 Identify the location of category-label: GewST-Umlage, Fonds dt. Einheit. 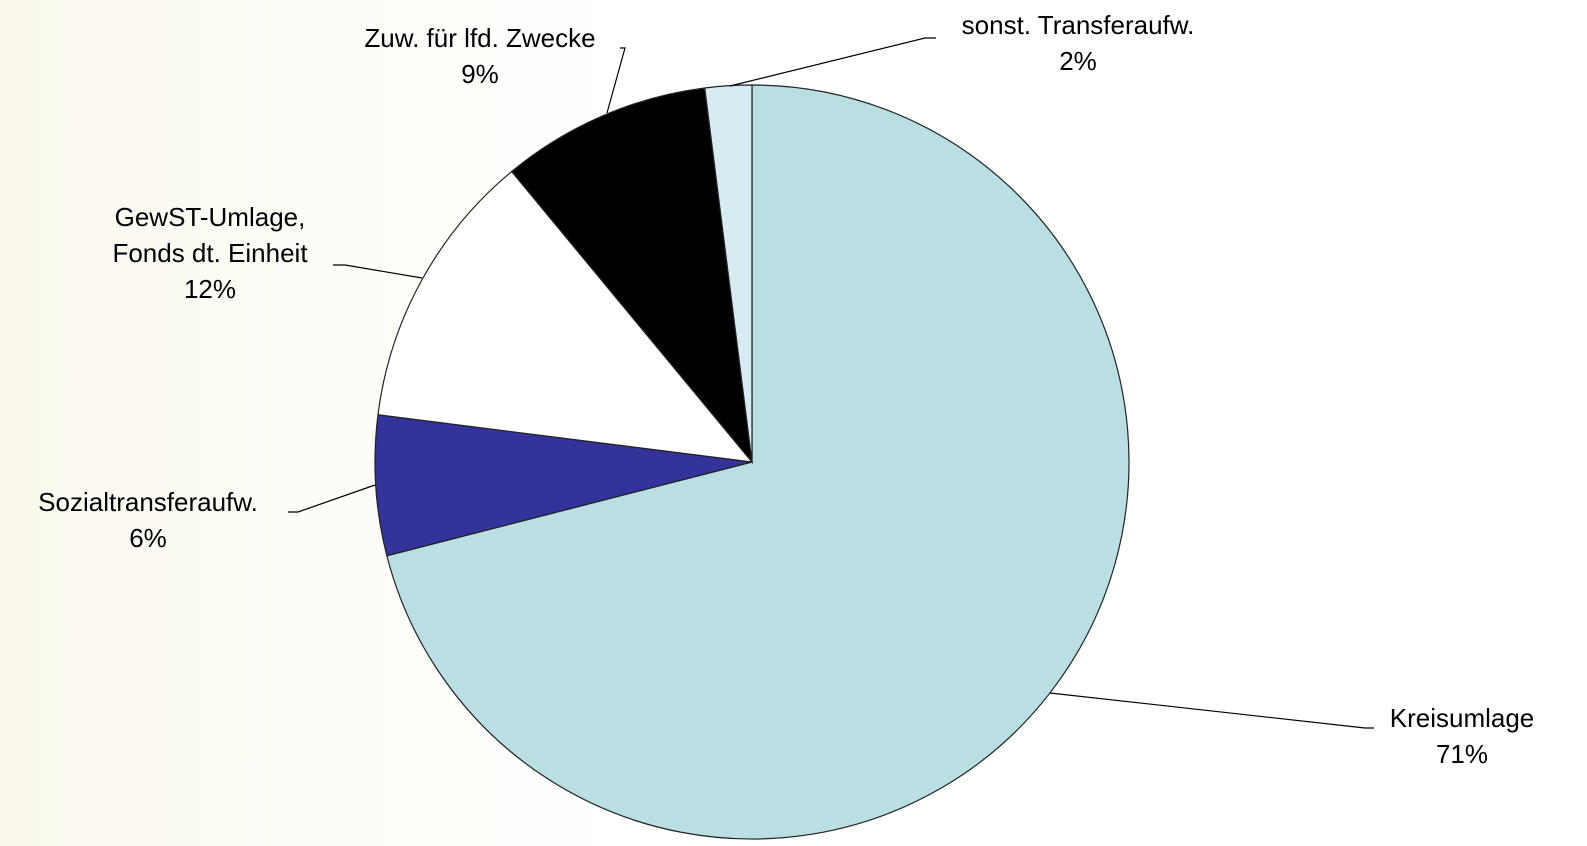
(210, 235).